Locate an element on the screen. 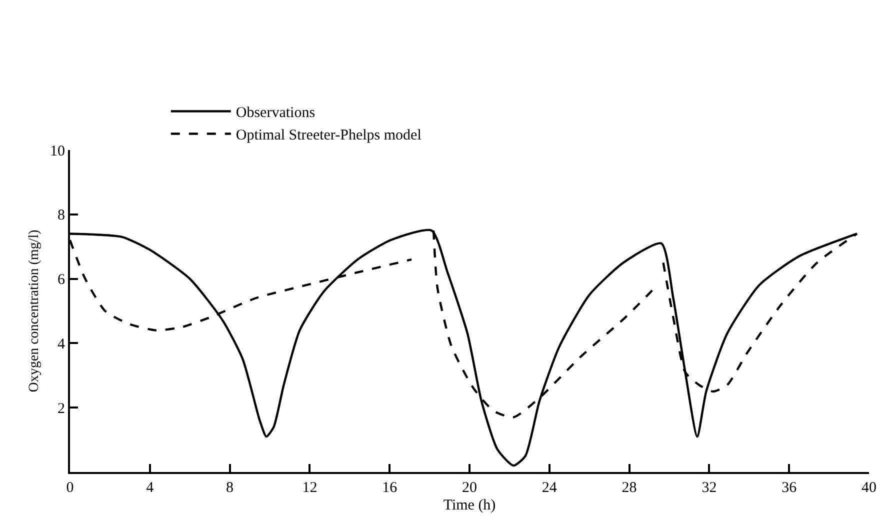  x-tick-label: 28 is located at coordinates (629, 488).